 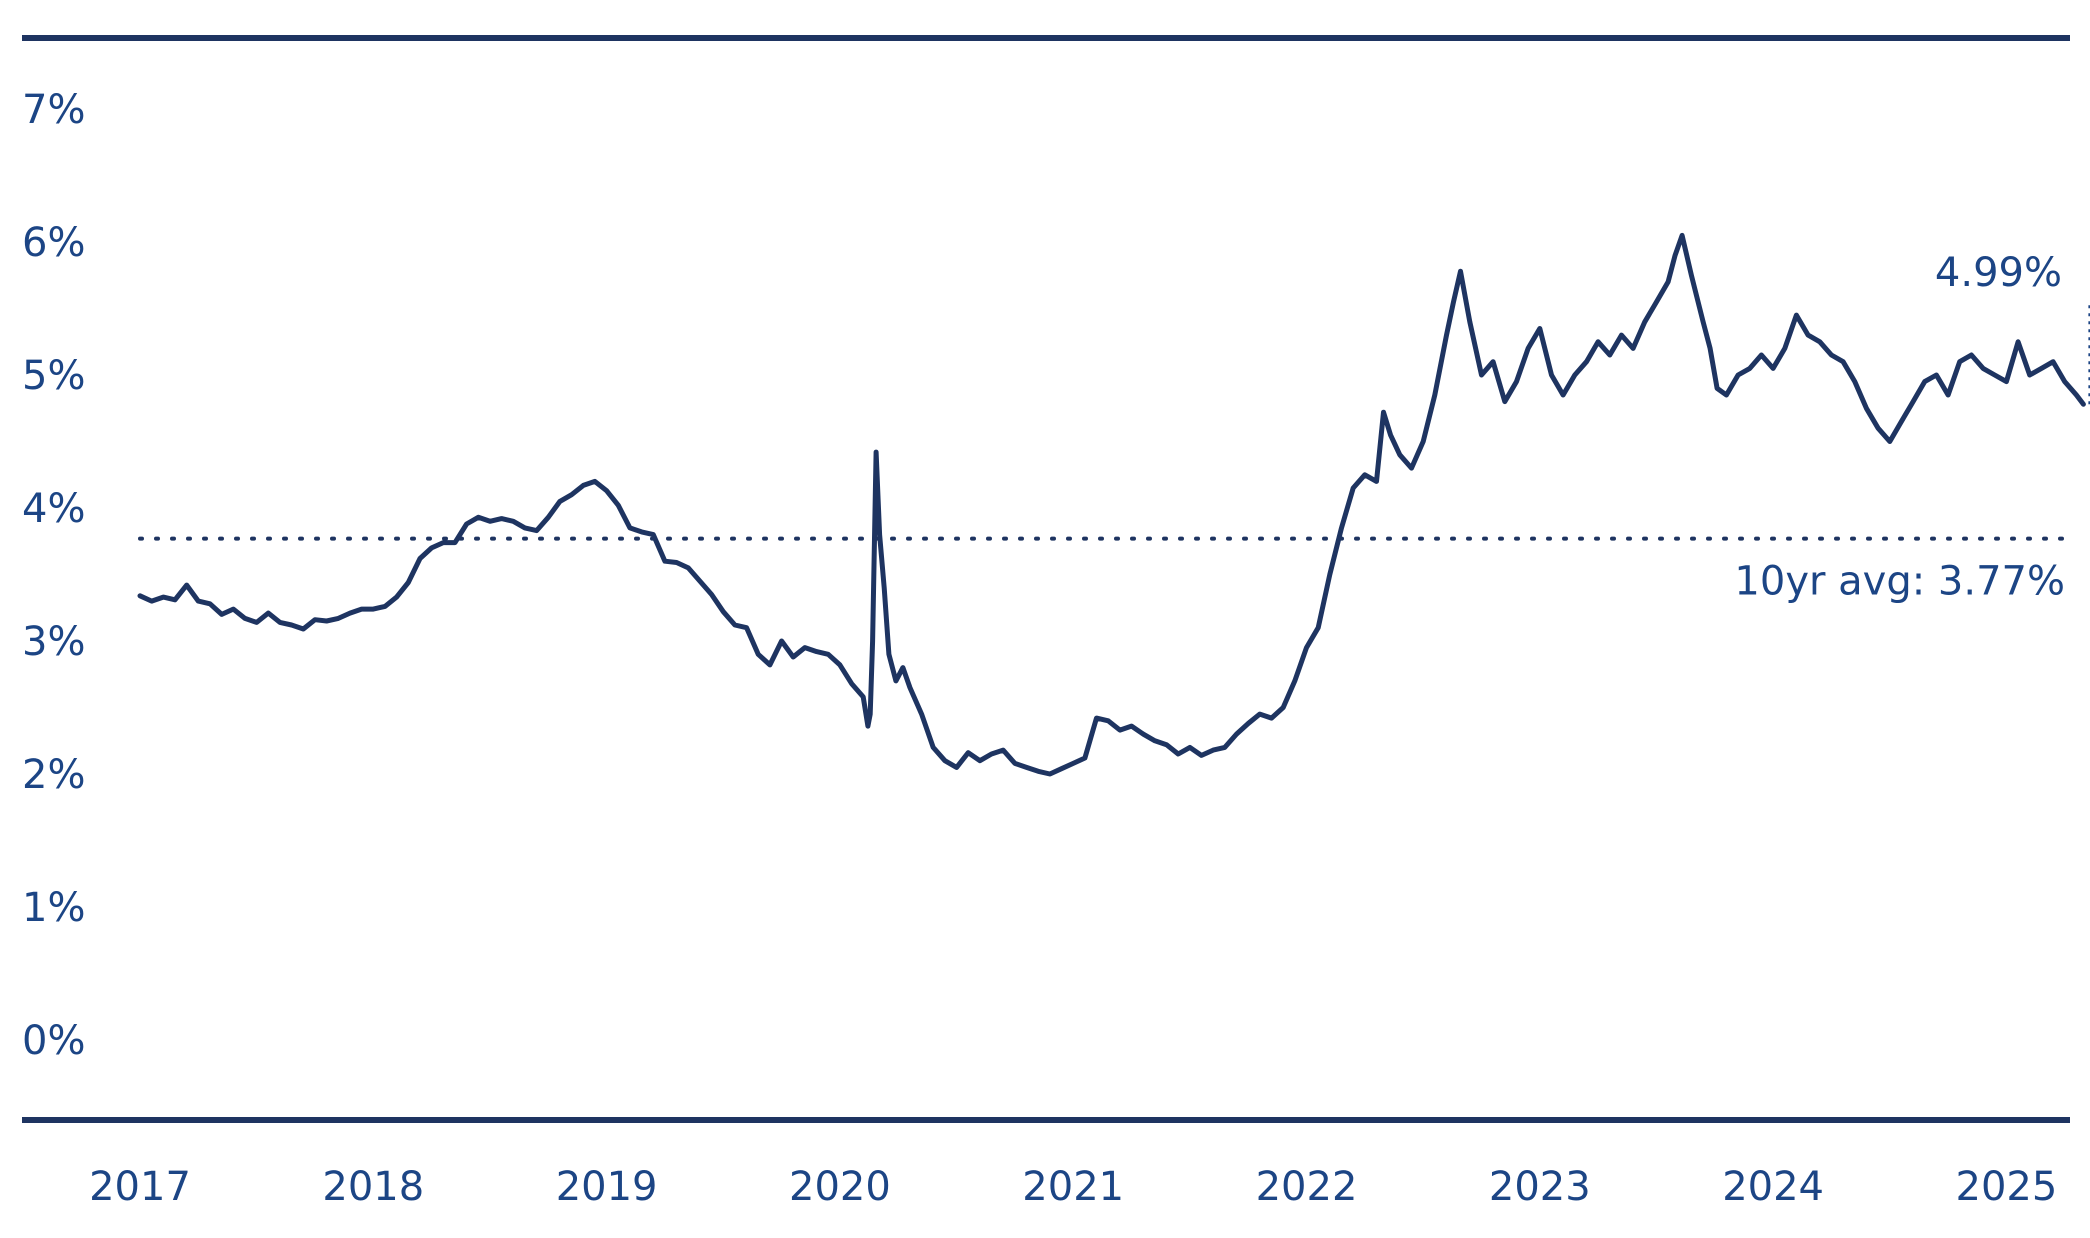 I want to click on x-tick-label: 2018, so click(x=373, y=1187).